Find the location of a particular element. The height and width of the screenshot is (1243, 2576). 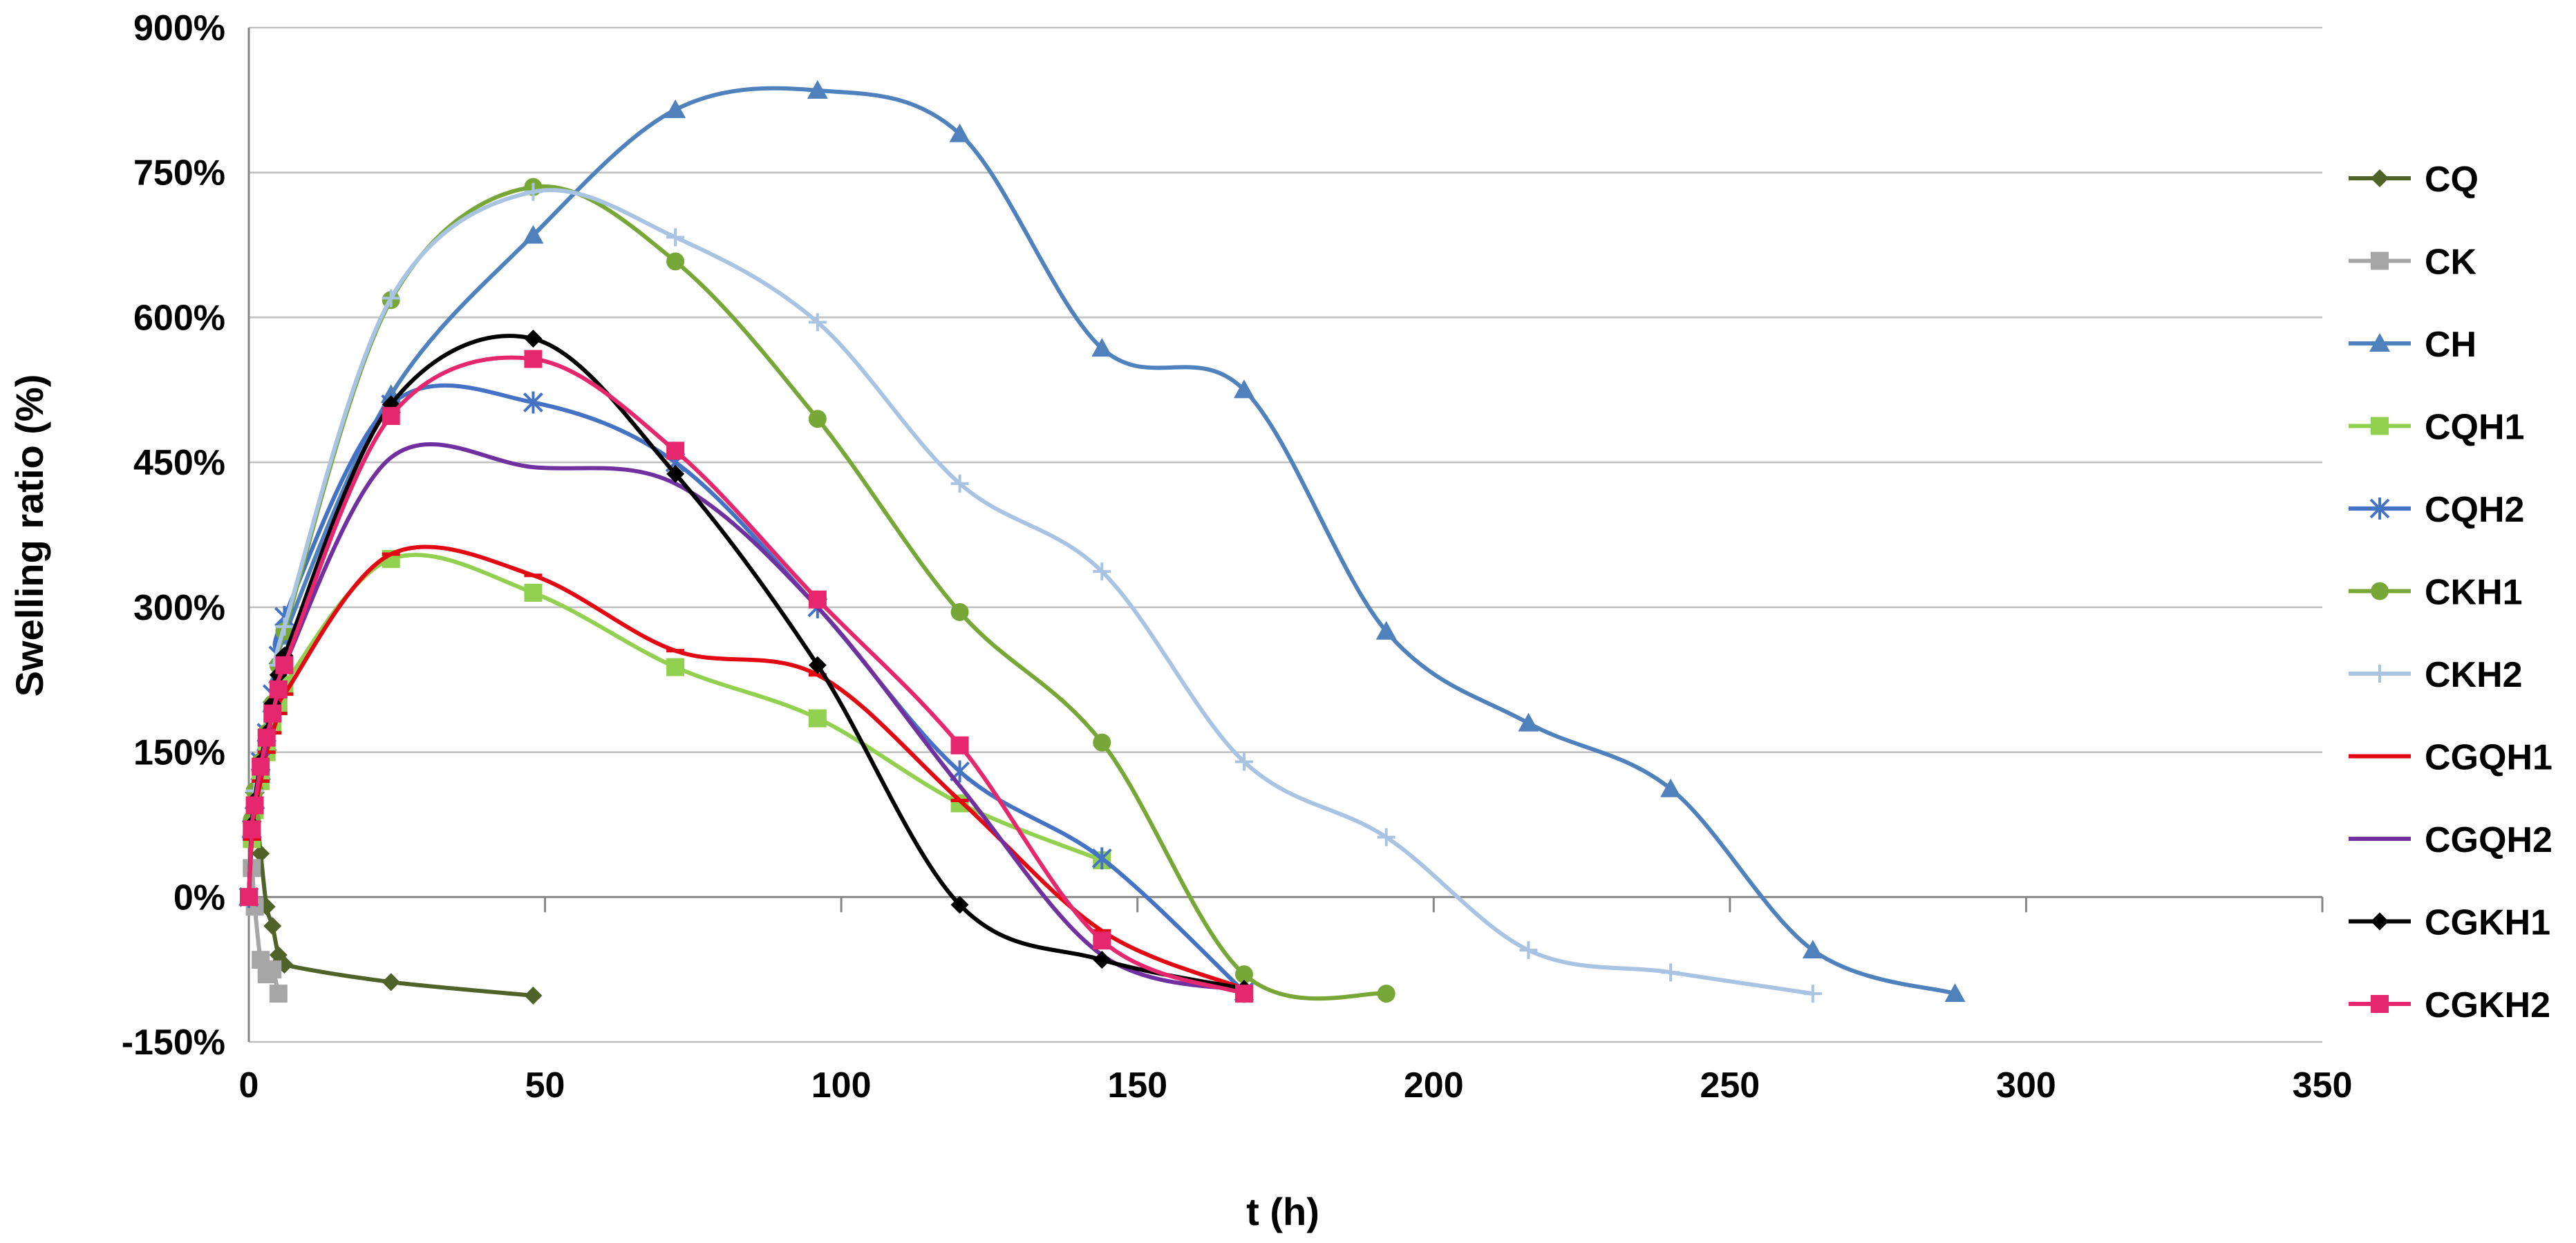

legend-label-cgqh1: CGQH1 is located at coordinates (2489, 758).